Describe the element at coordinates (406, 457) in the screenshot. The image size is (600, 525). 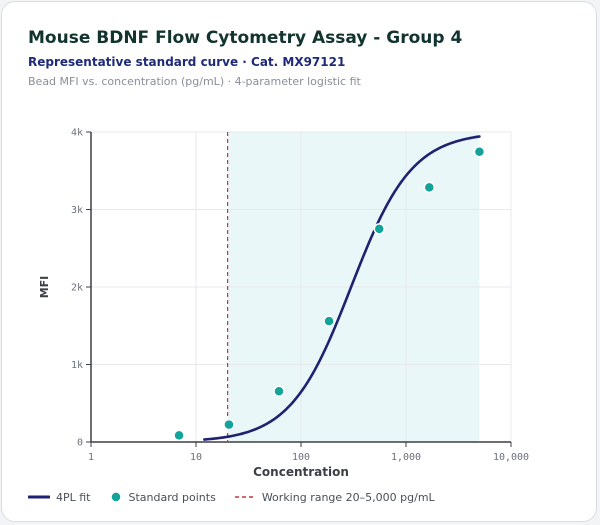
I see `x-tick-label: 1,000` at that location.